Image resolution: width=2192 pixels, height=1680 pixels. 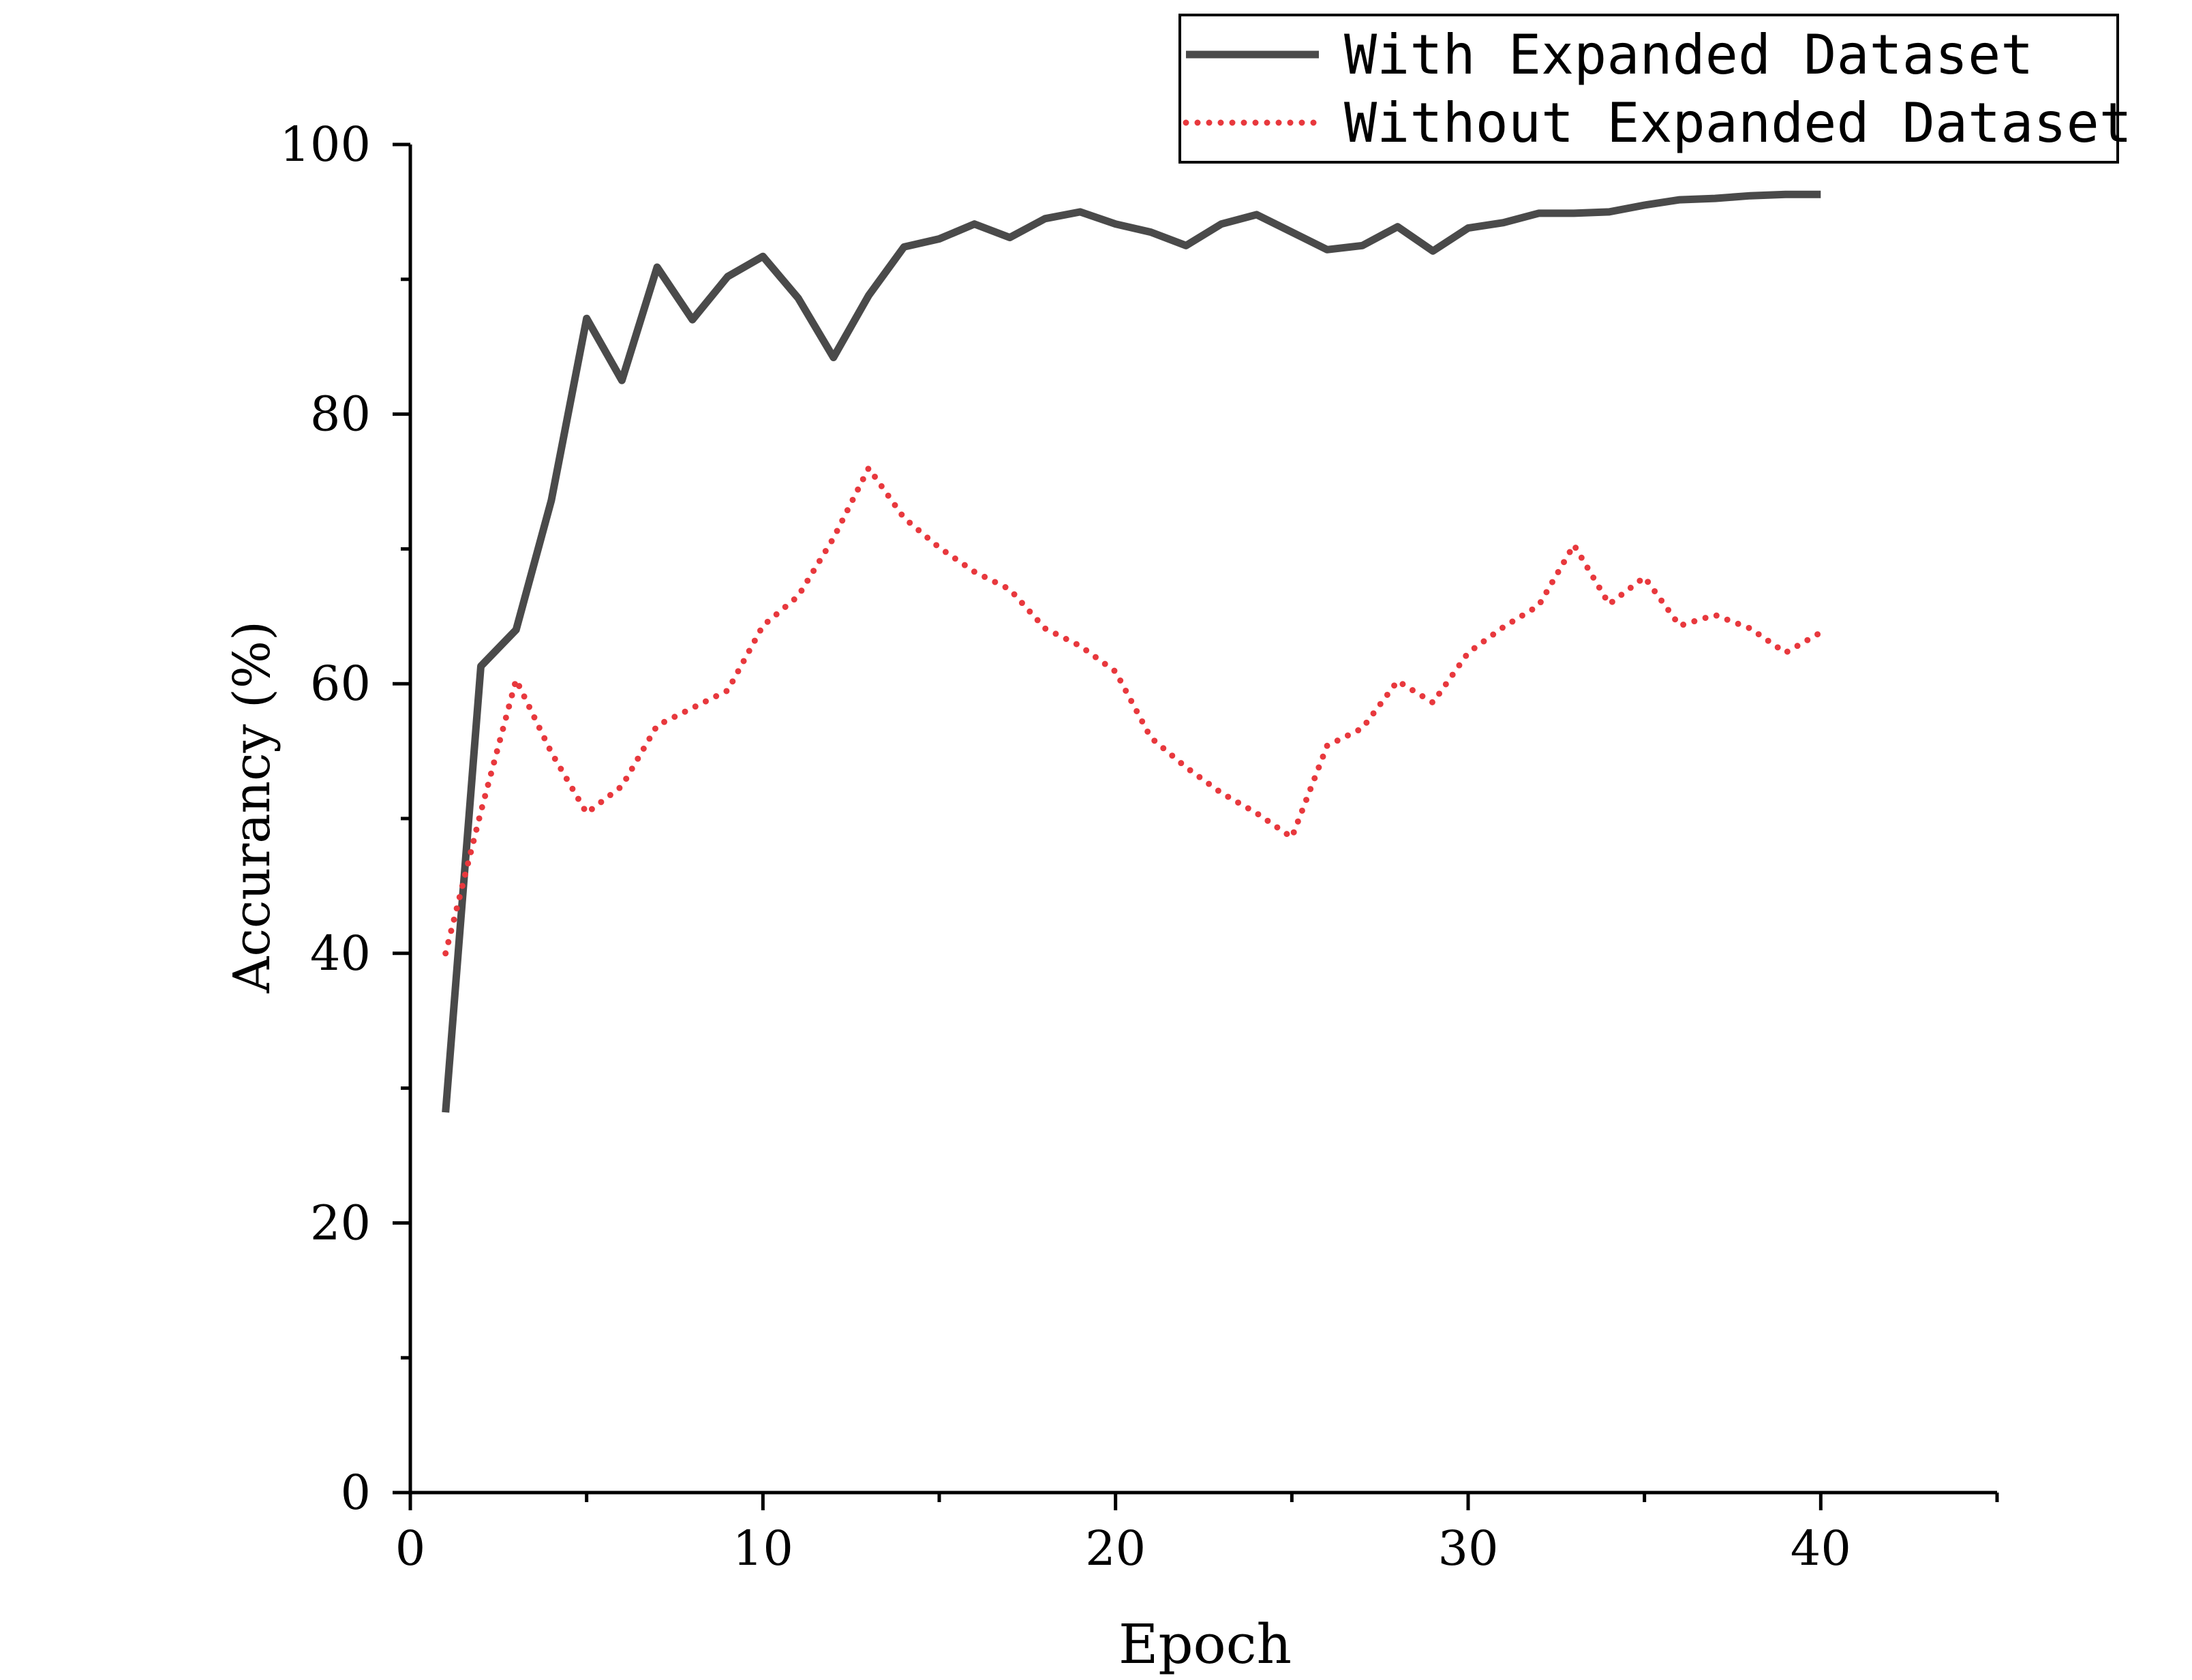 What do you see at coordinates (763, 1548) in the screenshot?
I see `x-tick-label: 10` at bounding box center [763, 1548].